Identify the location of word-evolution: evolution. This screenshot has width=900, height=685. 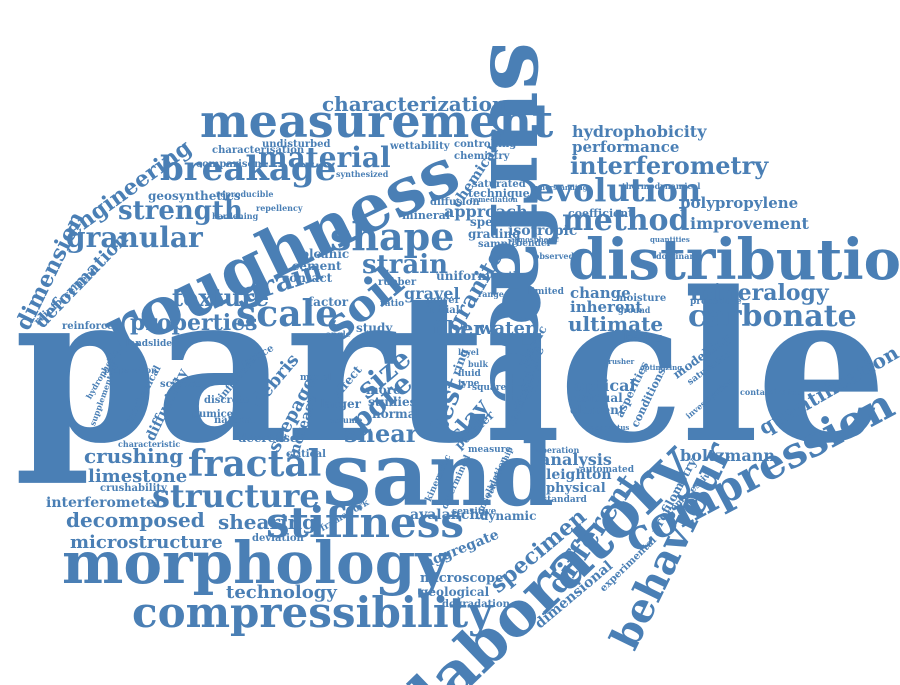
(618, 190).